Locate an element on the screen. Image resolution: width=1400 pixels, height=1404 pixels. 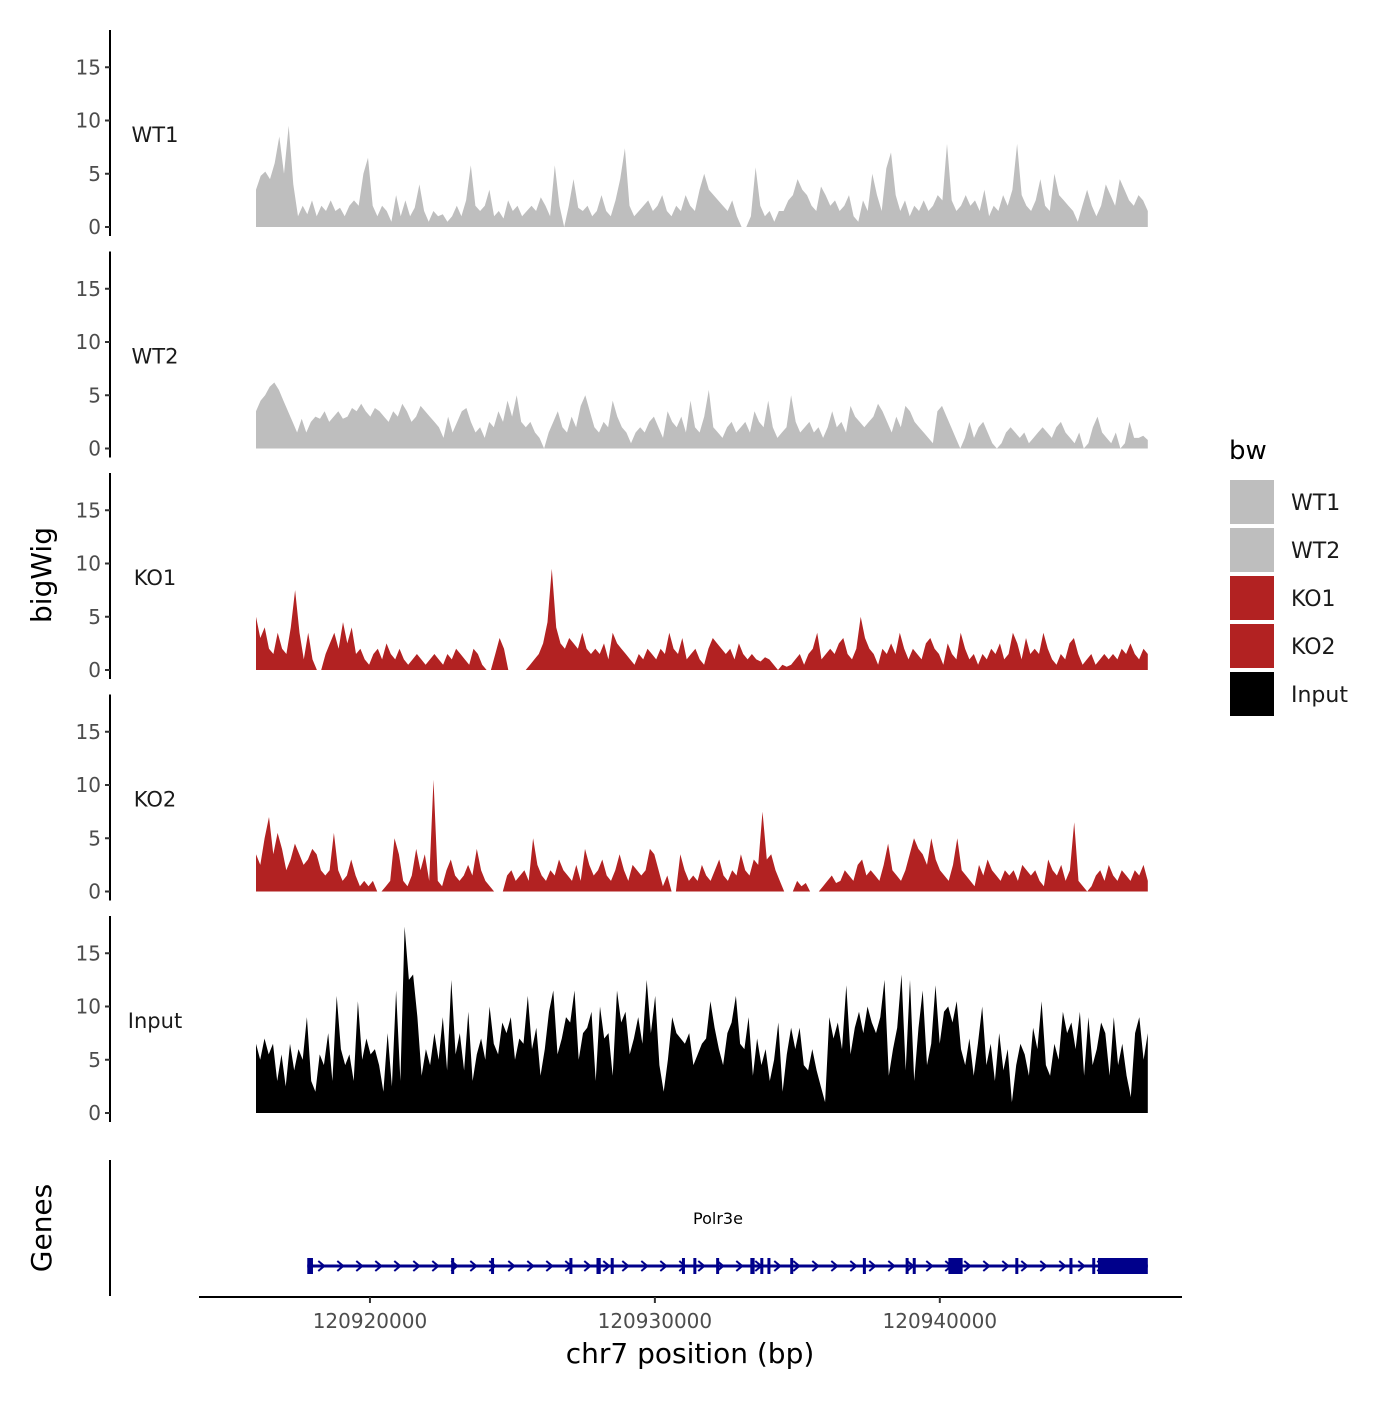
track-label-ko2: KO2 is located at coordinates (155, 800).